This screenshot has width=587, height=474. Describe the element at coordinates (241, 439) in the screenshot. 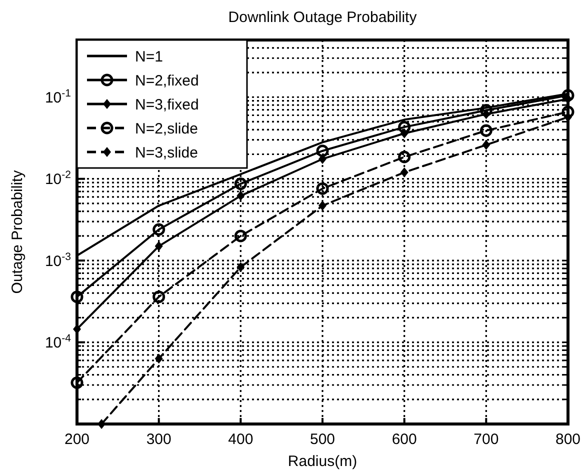

I see `x-tick-label: 400` at that location.